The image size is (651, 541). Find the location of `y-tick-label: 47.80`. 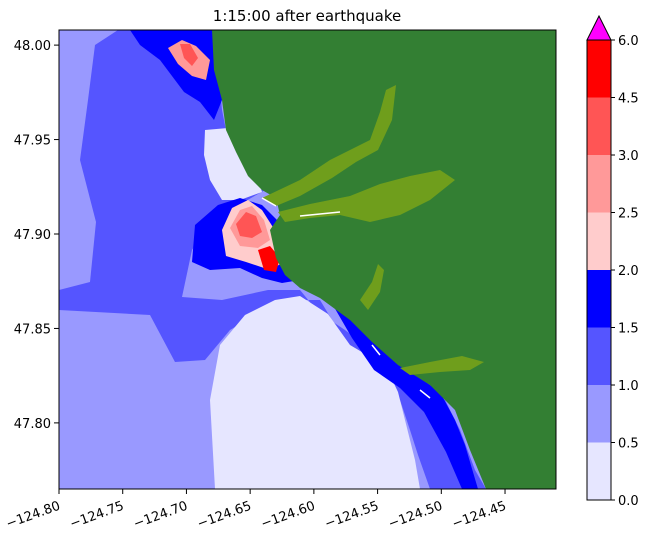

y-tick-label: 47.80 is located at coordinates (32, 424).